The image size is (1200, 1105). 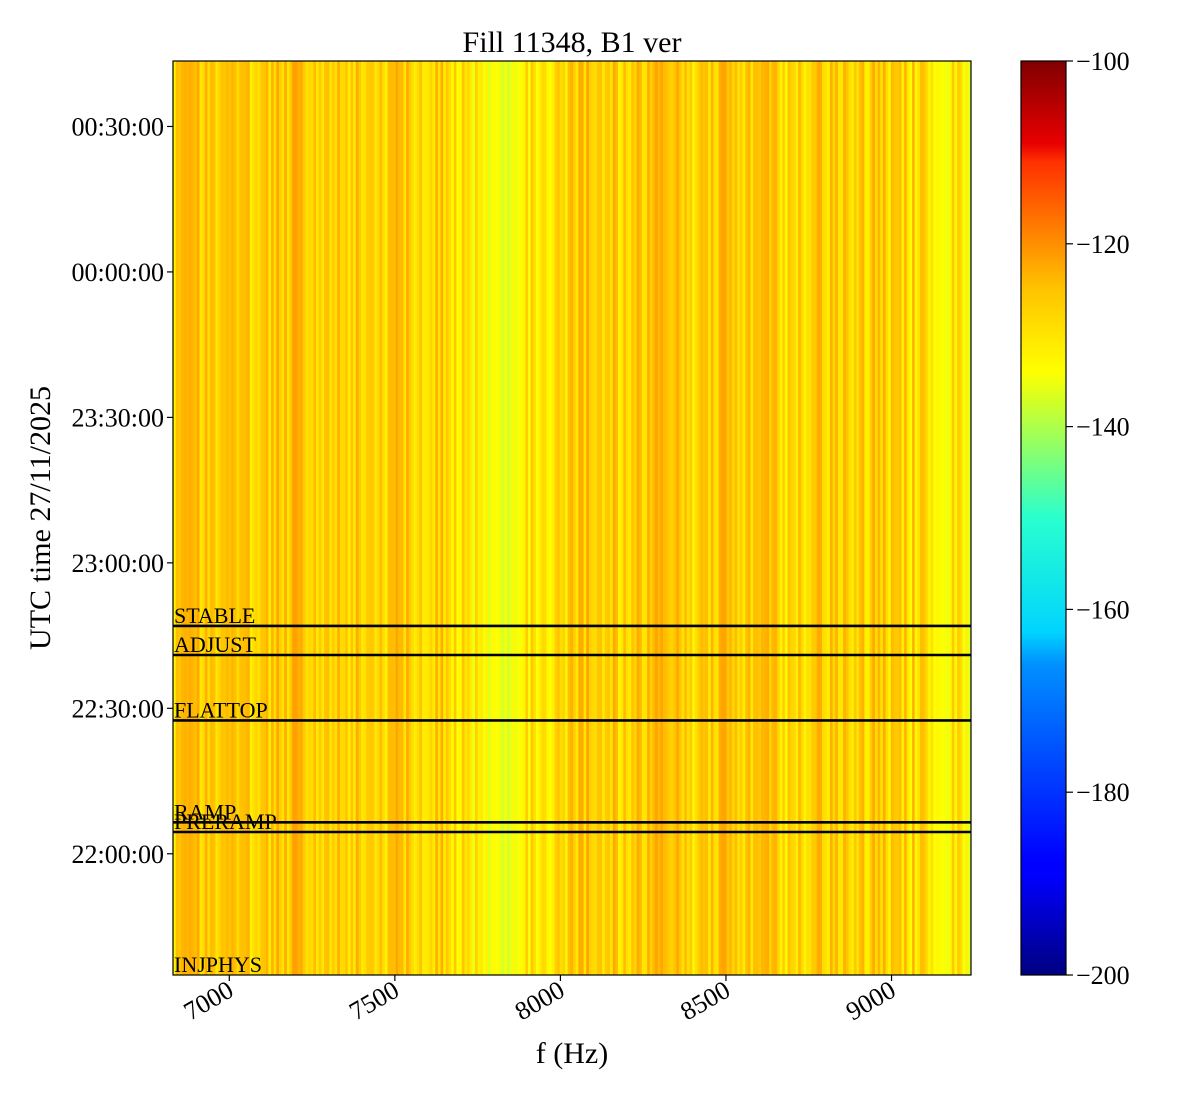 I want to click on y-tick-label: 23:00:00, so click(x=118, y=563).